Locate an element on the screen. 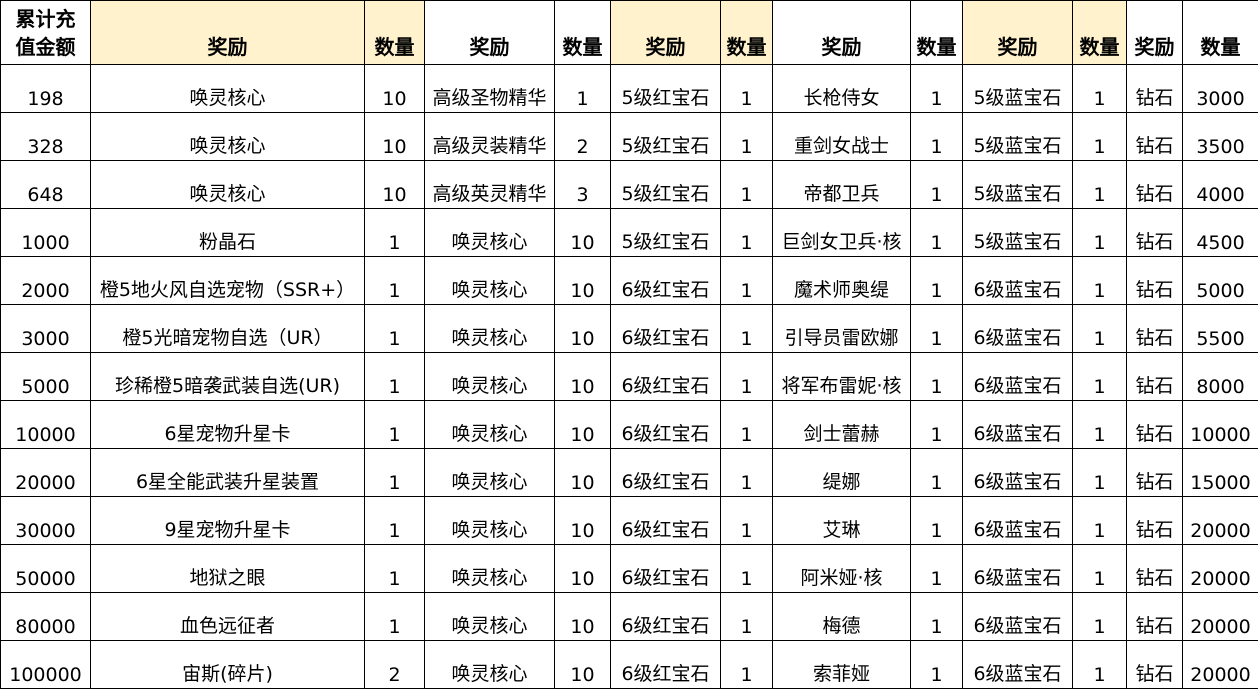 This screenshot has height=689, width=1258. amount-cell: 5000 is located at coordinates (46, 377).